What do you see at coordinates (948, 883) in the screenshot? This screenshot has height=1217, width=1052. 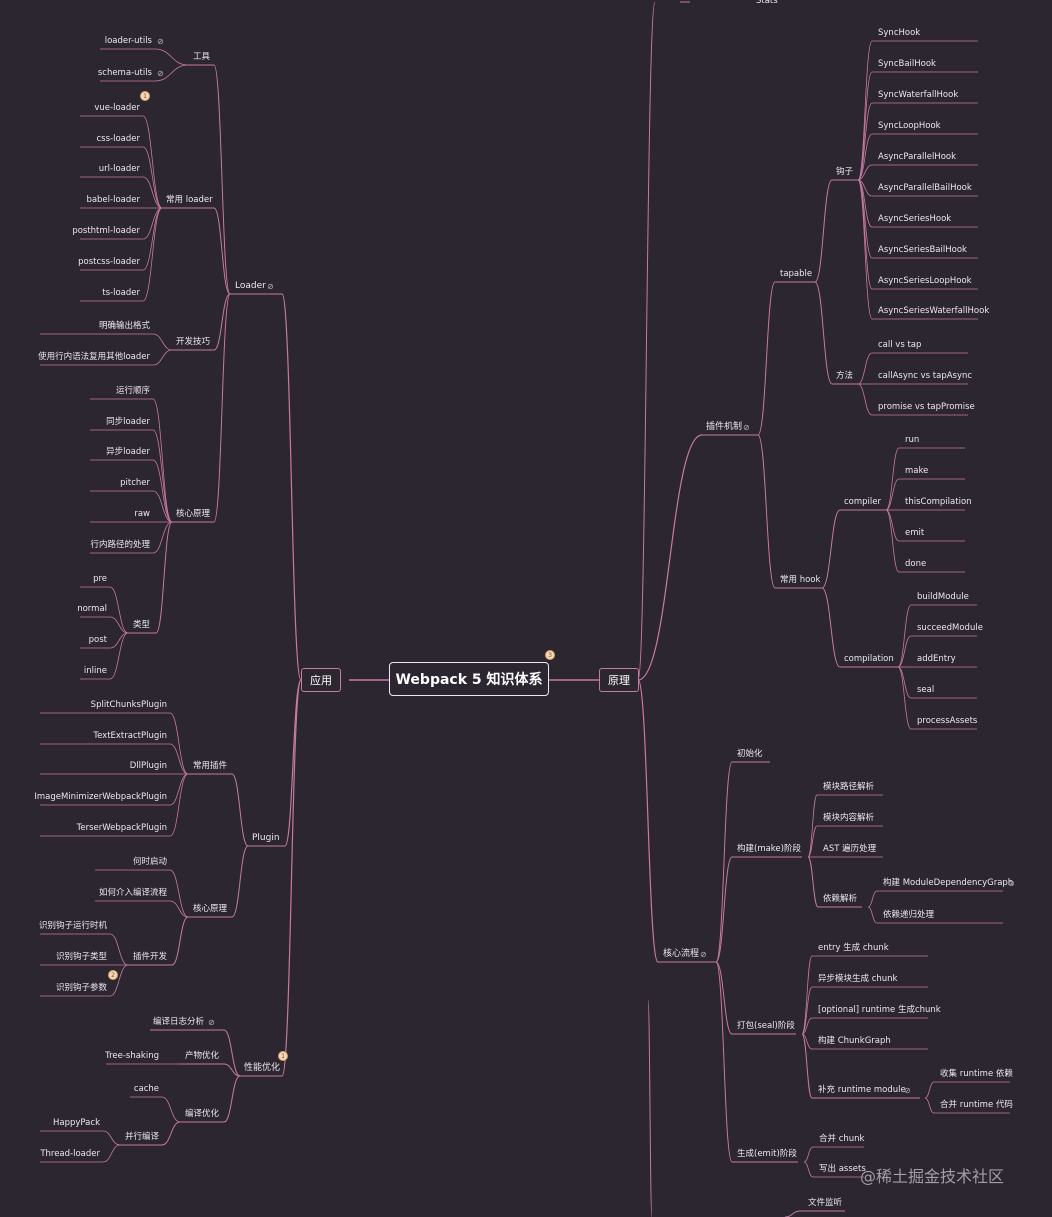 I see `leaf-node: 构建 ModuleDependencyGraph` at bounding box center [948, 883].